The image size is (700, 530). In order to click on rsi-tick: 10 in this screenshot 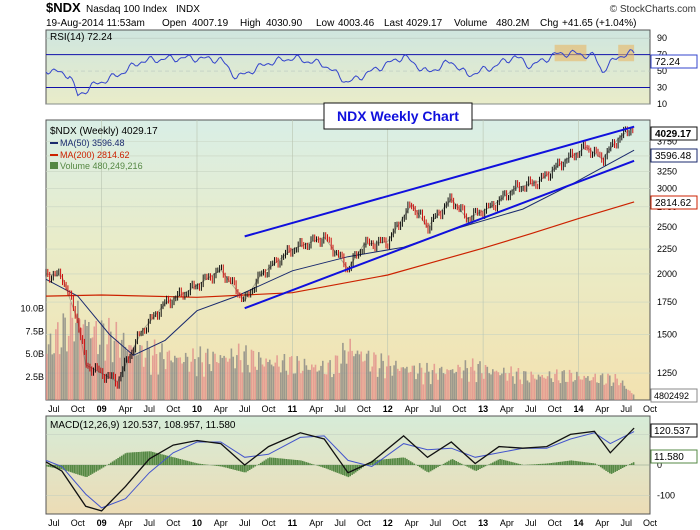, I will do `click(662, 104)`.